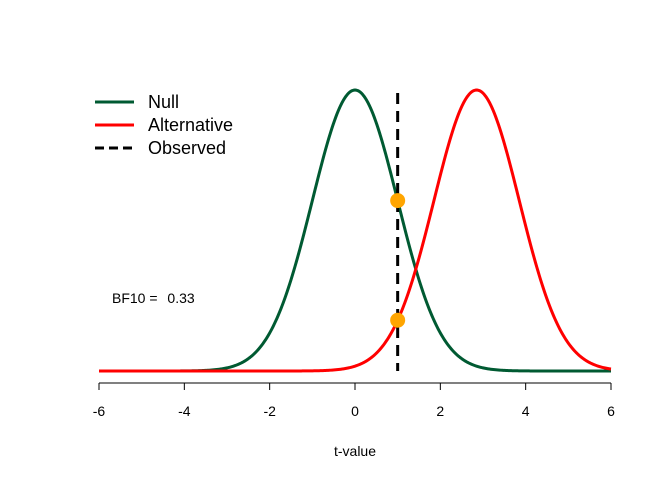 The width and height of the screenshot is (672, 480). Describe the element at coordinates (269, 411) in the screenshot. I see `x-tick-label: -2` at that location.